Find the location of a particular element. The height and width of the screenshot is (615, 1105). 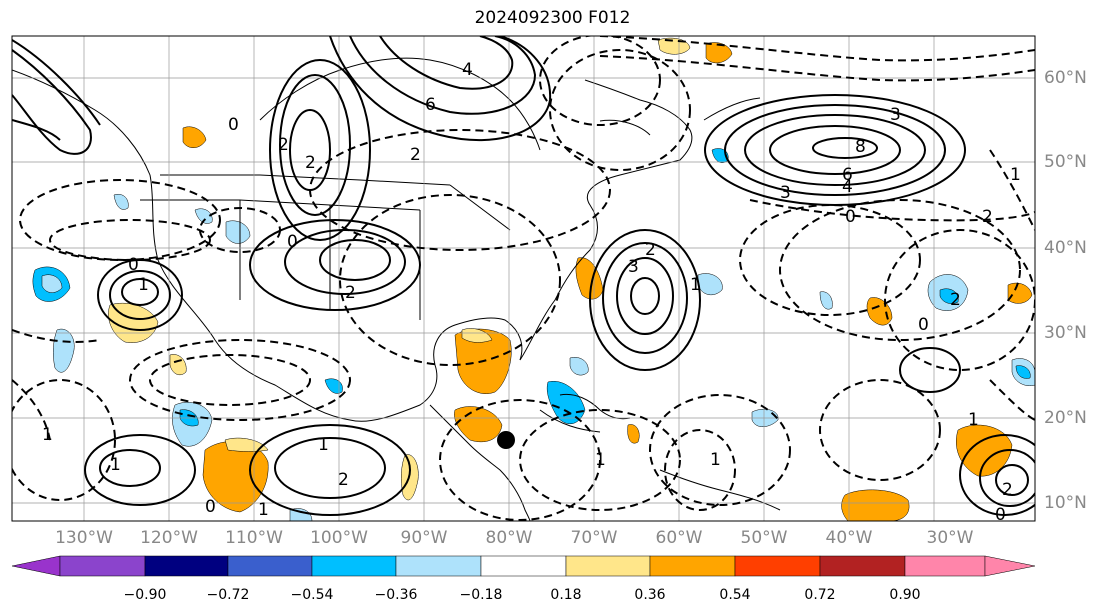

longitude-label: 120°W is located at coordinates (169, 538).